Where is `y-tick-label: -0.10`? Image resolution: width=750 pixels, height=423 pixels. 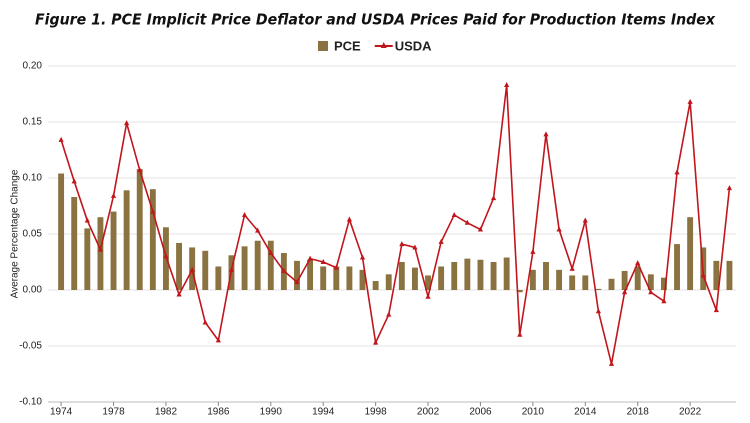
y-tick-label: -0.10 is located at coordinates (30, 402).